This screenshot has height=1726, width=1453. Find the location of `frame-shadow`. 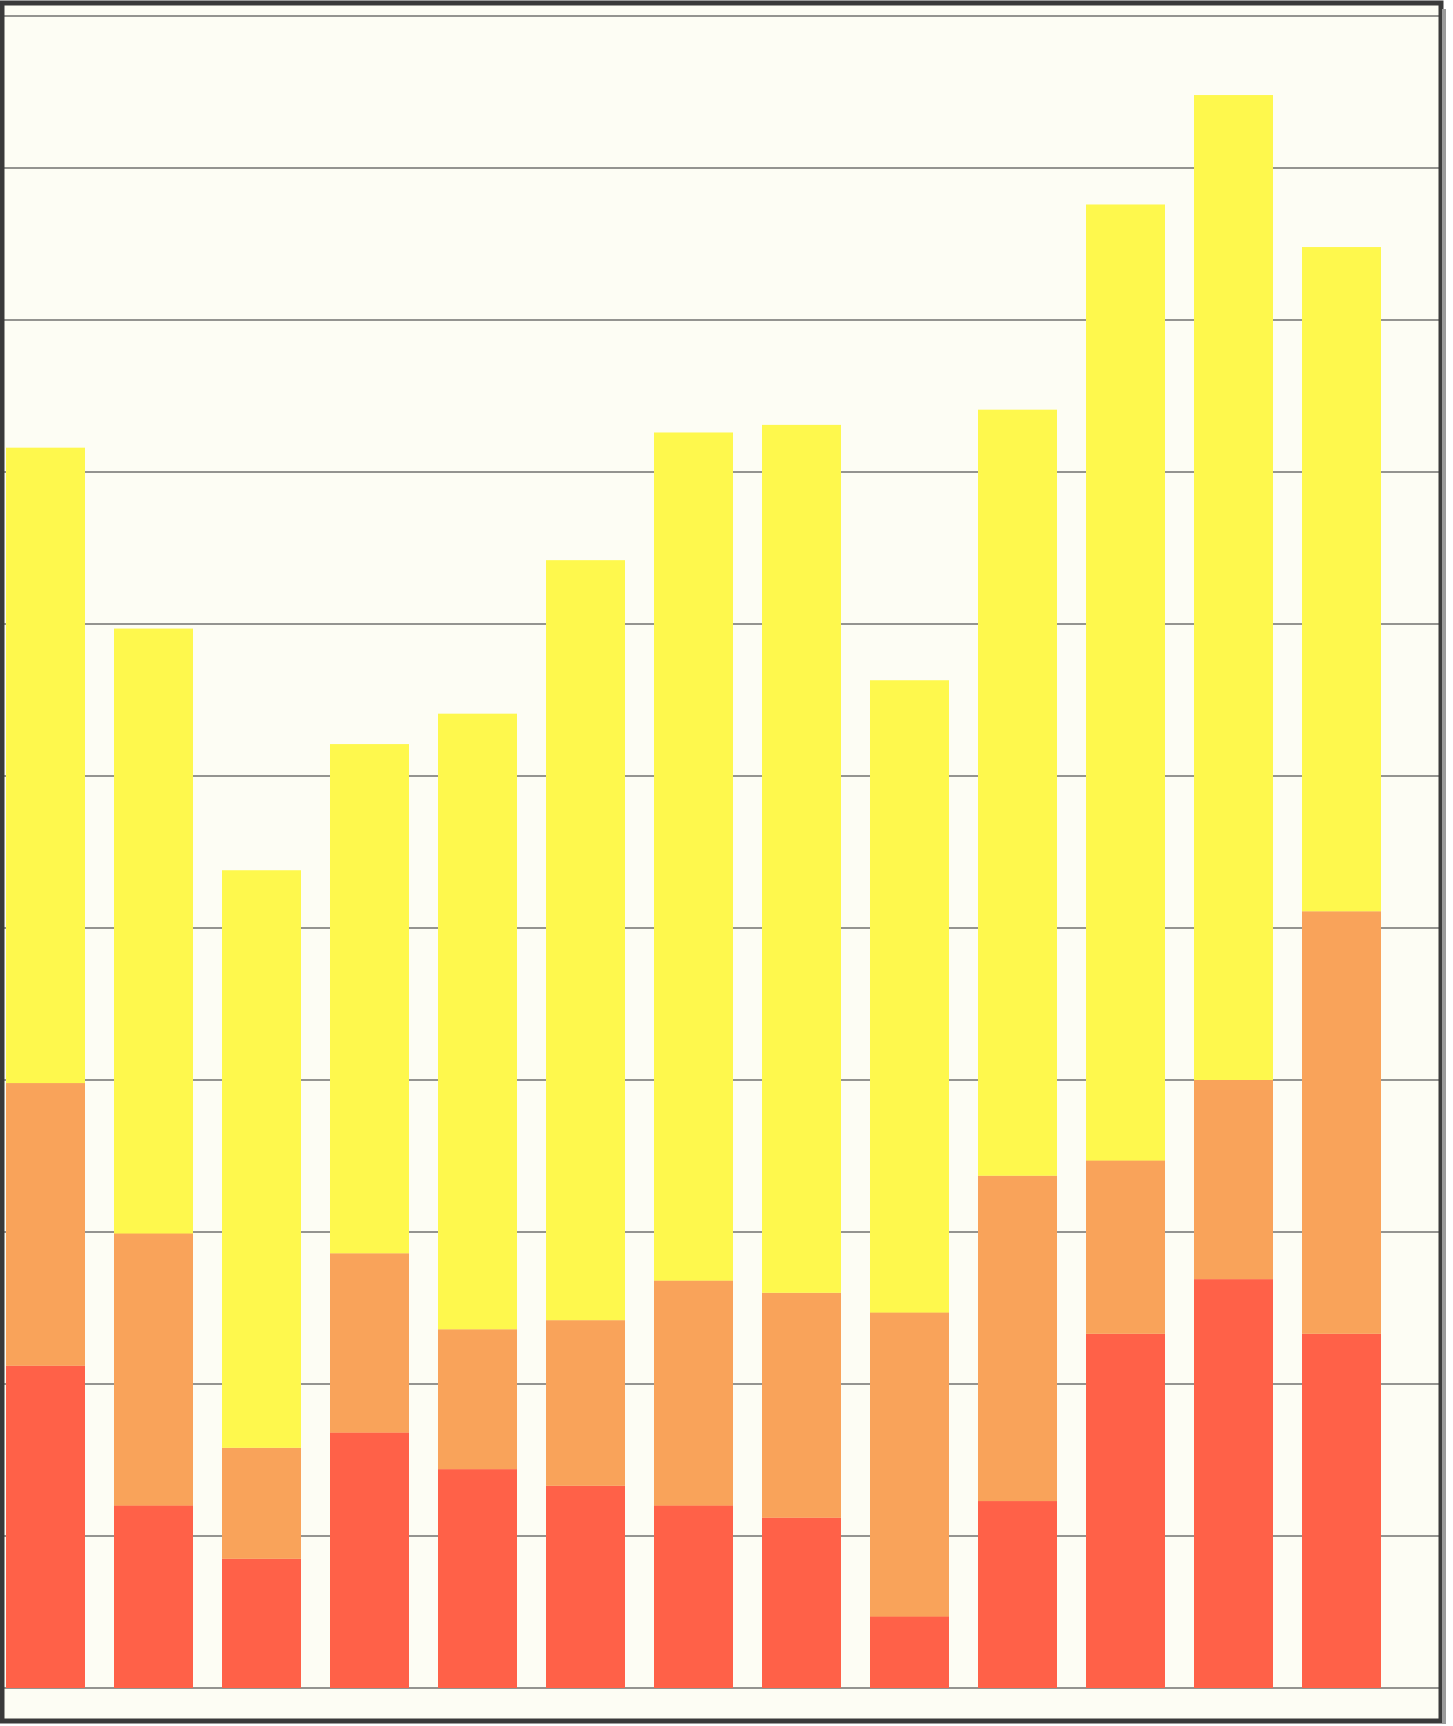

frame-shadow is located at coordinates (1444, 866).